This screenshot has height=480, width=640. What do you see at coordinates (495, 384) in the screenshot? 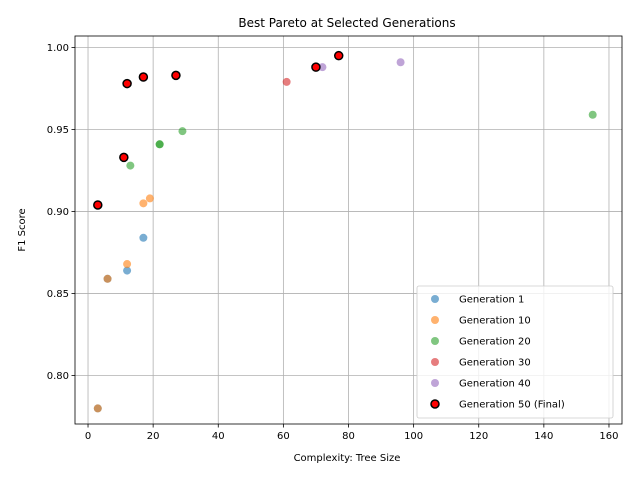
I see `legend-label: Generation 40` at bounding box center [495, 384].